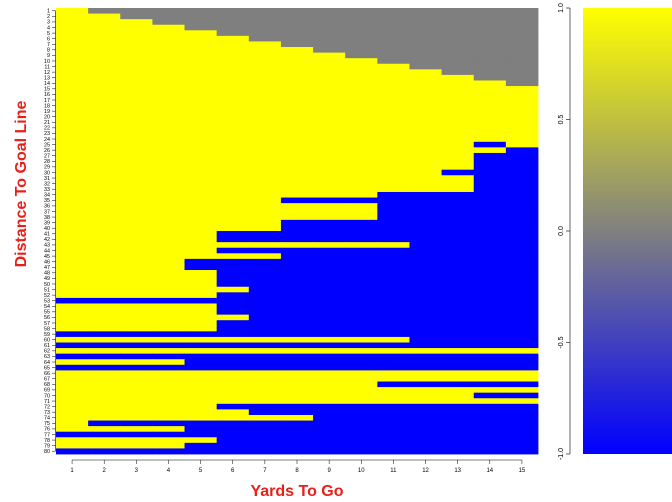 The image size is (672, 502). What do you see at coordinates (48, 12) in the screenshot?
I see `y-tick-label: 1` at bounding box center [48, 12].